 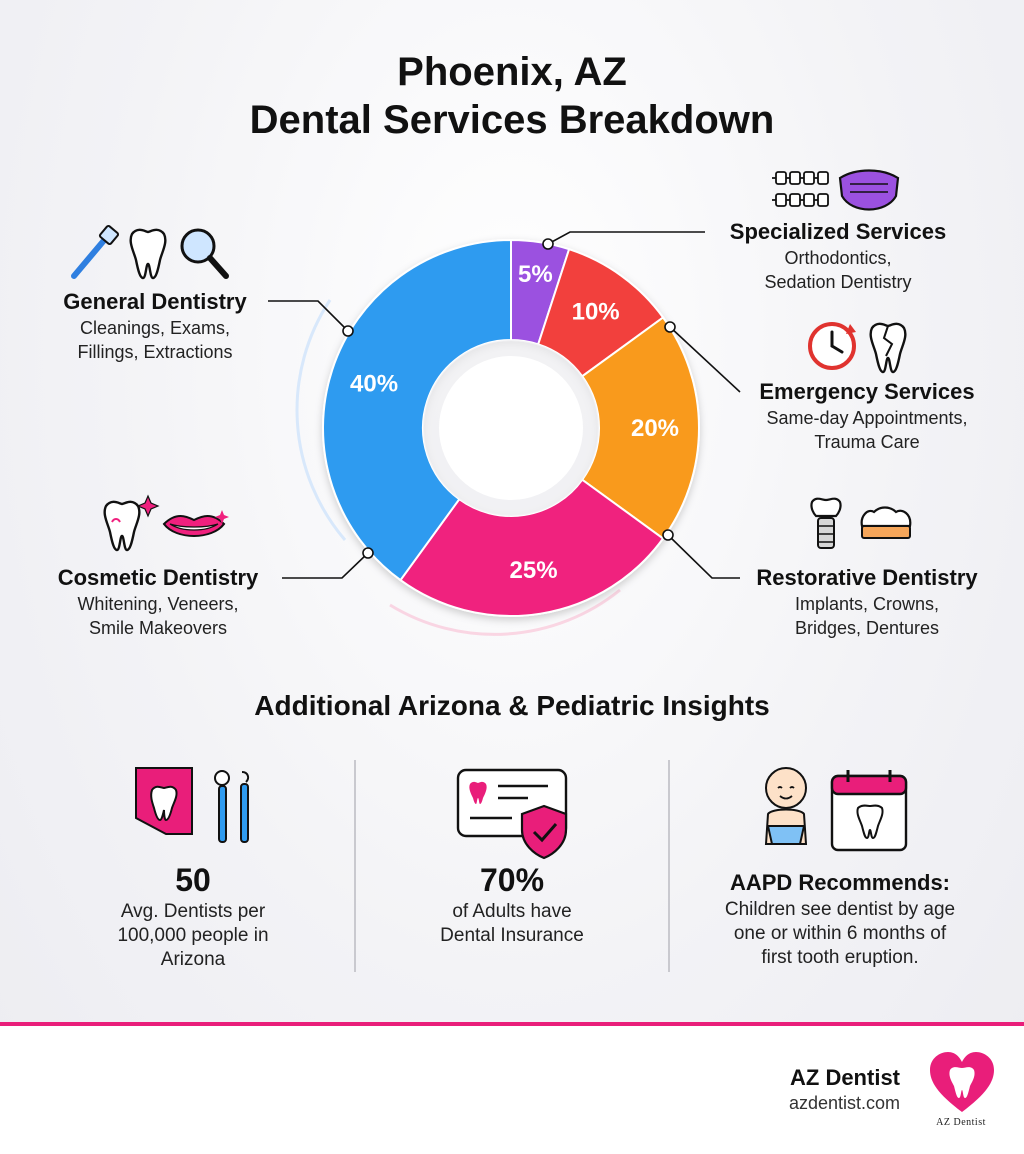 I want to click on leader-emergency, so click(x=705, y=359).